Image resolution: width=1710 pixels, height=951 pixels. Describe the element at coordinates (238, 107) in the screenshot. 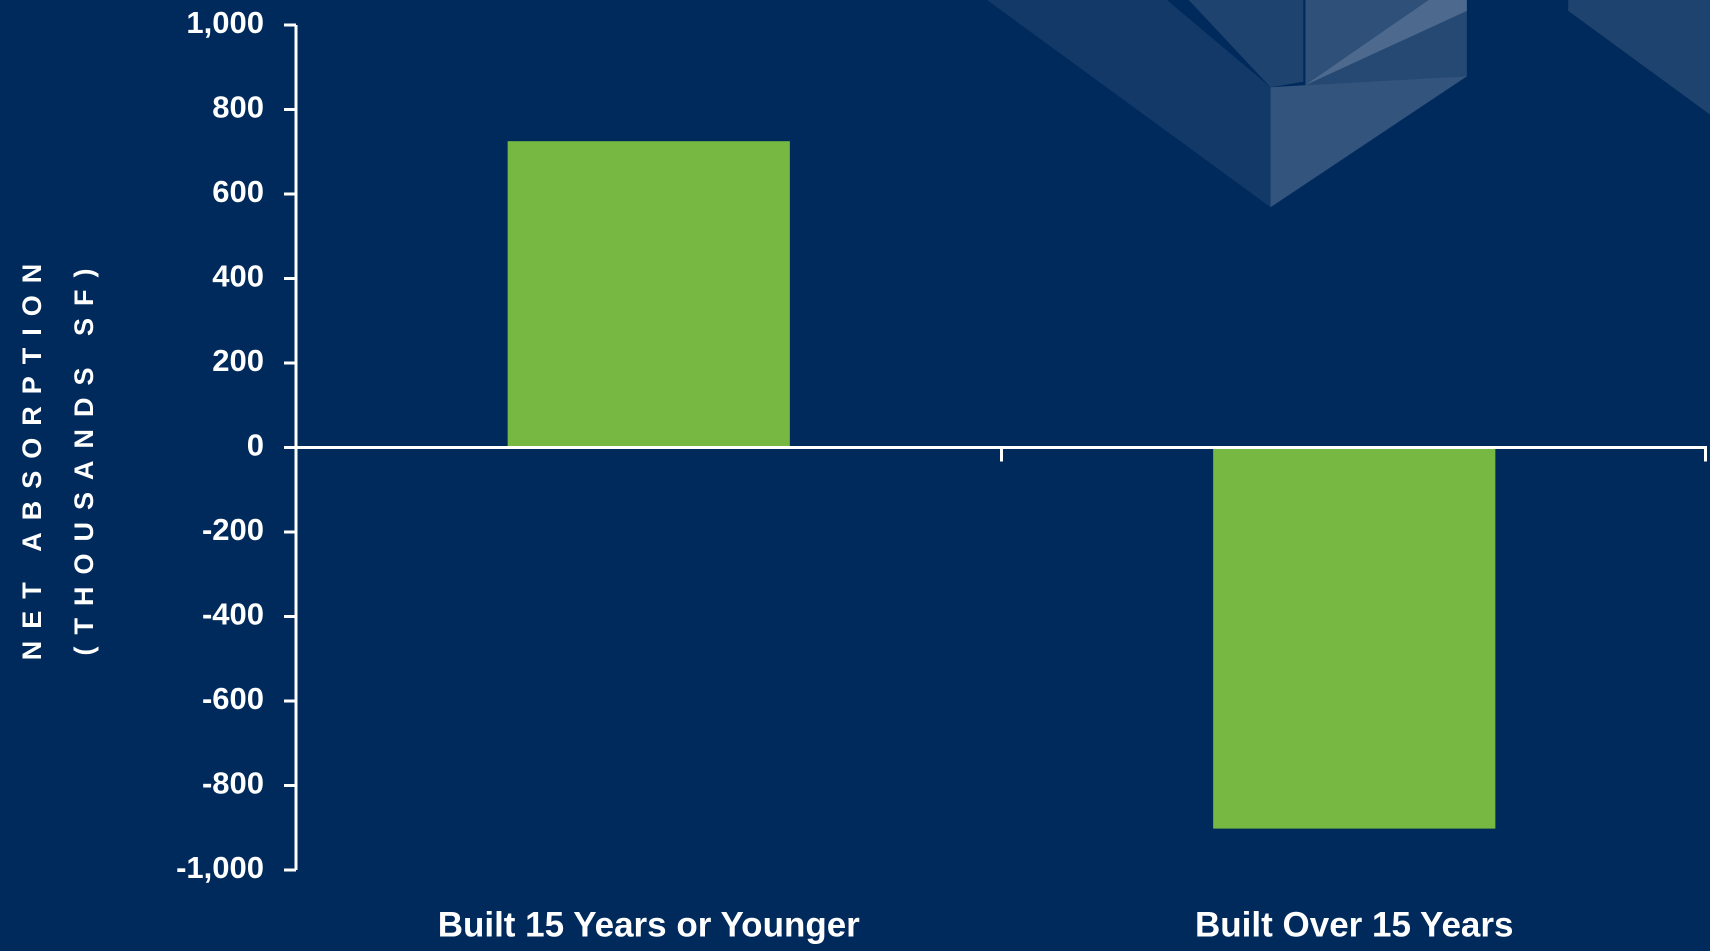

I see `y-tick-label: 800` at that location.